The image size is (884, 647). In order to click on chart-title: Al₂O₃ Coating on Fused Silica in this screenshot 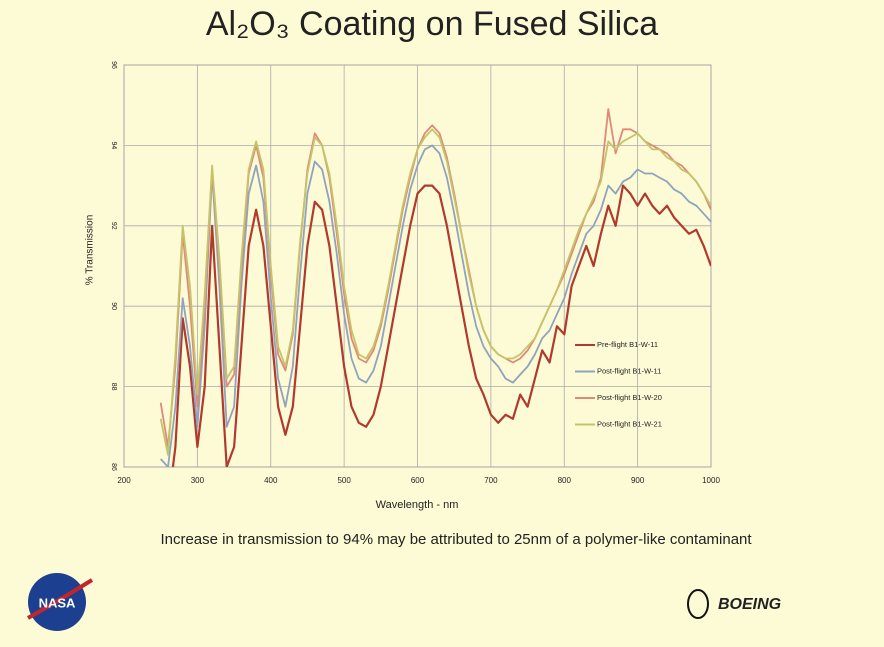, I will do `click(432, 24)`.